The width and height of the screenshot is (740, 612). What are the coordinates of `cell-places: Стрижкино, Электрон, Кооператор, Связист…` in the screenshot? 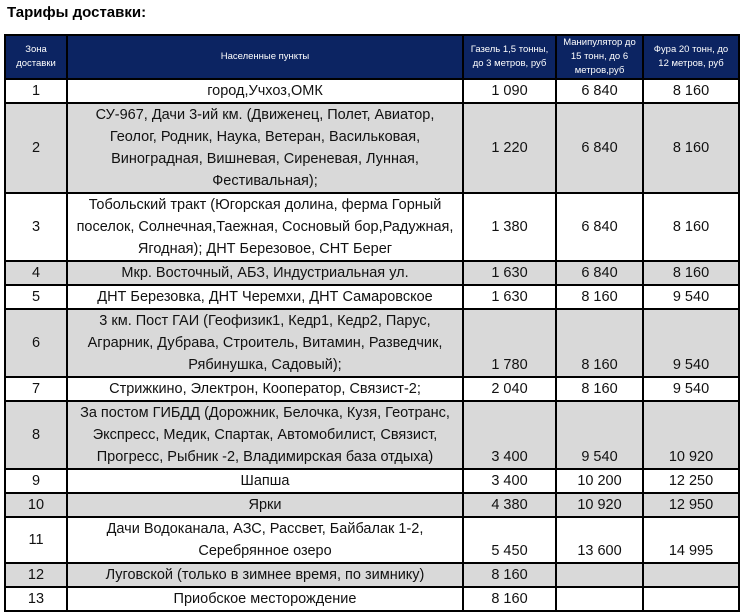 It's located at (265, 389).